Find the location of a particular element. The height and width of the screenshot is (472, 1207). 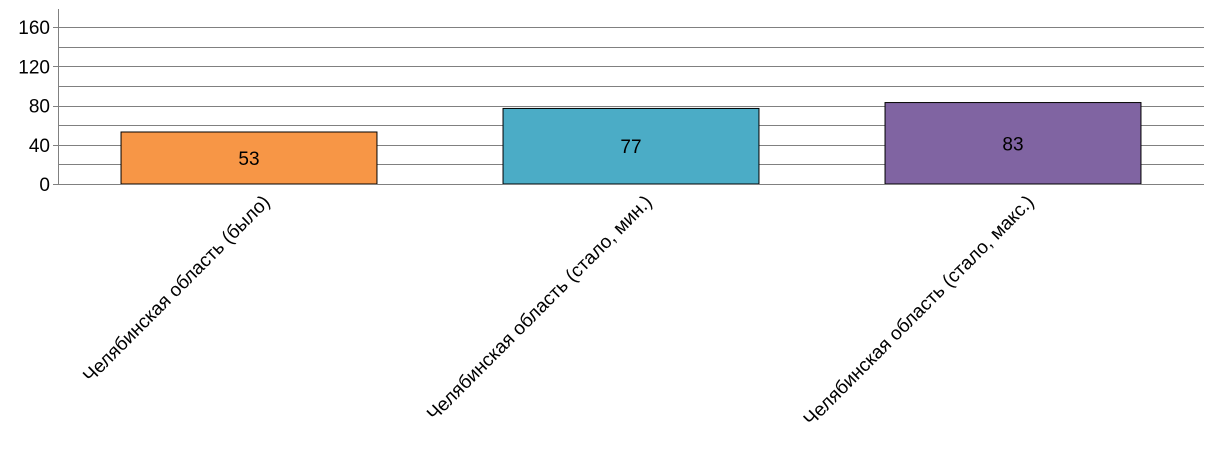

data-label: 83 is located at coordinates (1012, 144).